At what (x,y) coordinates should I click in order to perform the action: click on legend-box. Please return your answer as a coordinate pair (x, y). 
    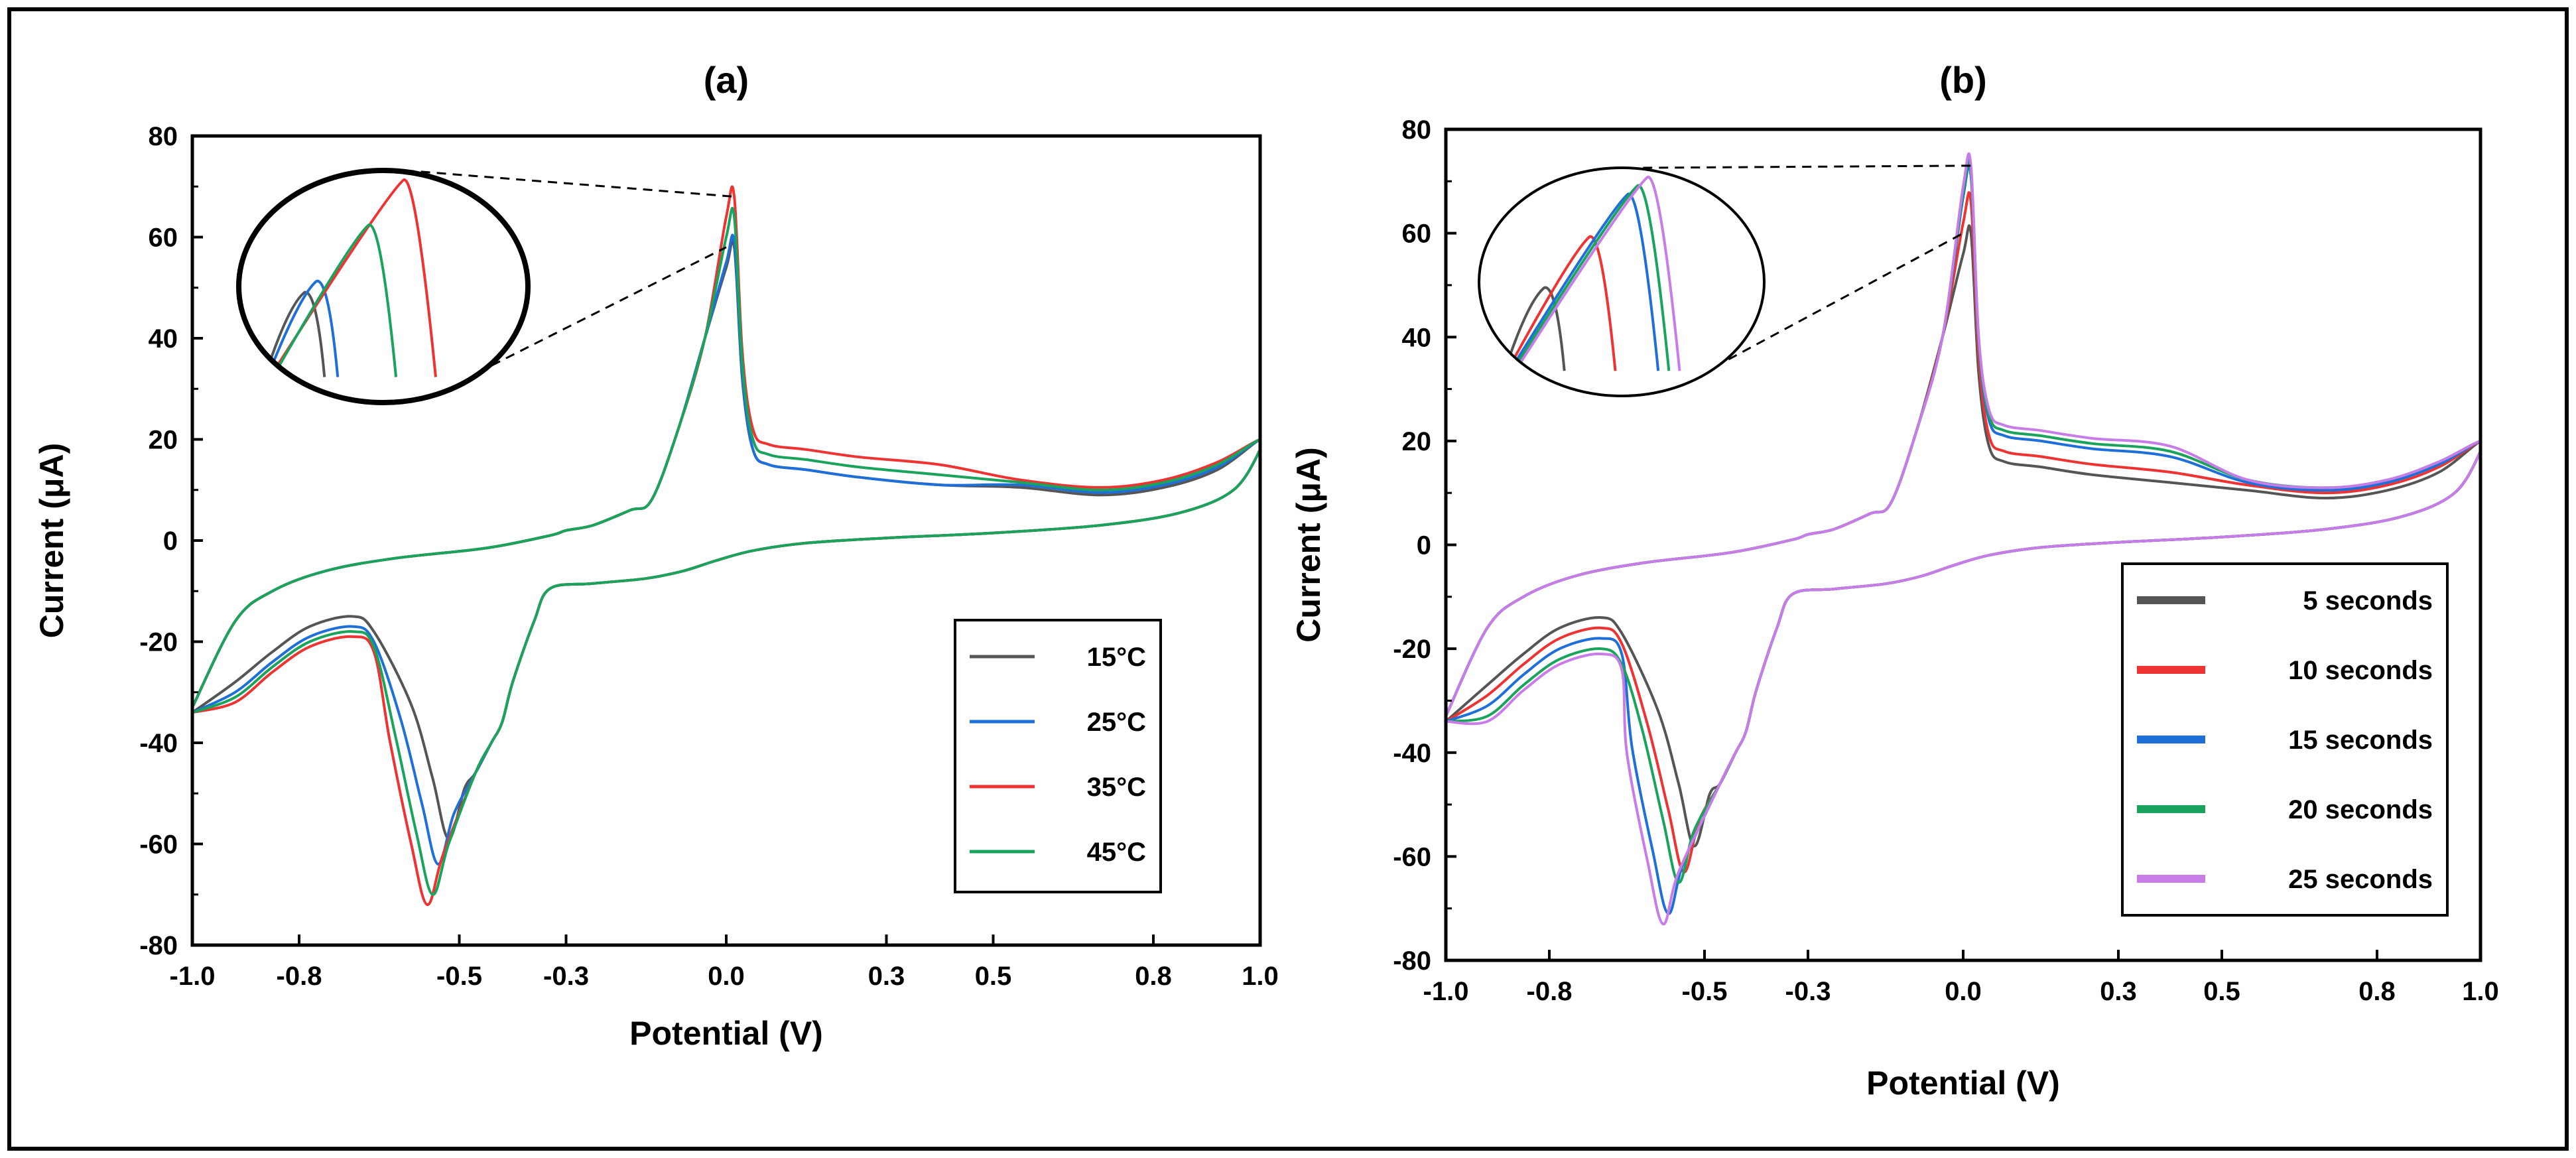
    Looking at the image, I should click on (1058, 756).